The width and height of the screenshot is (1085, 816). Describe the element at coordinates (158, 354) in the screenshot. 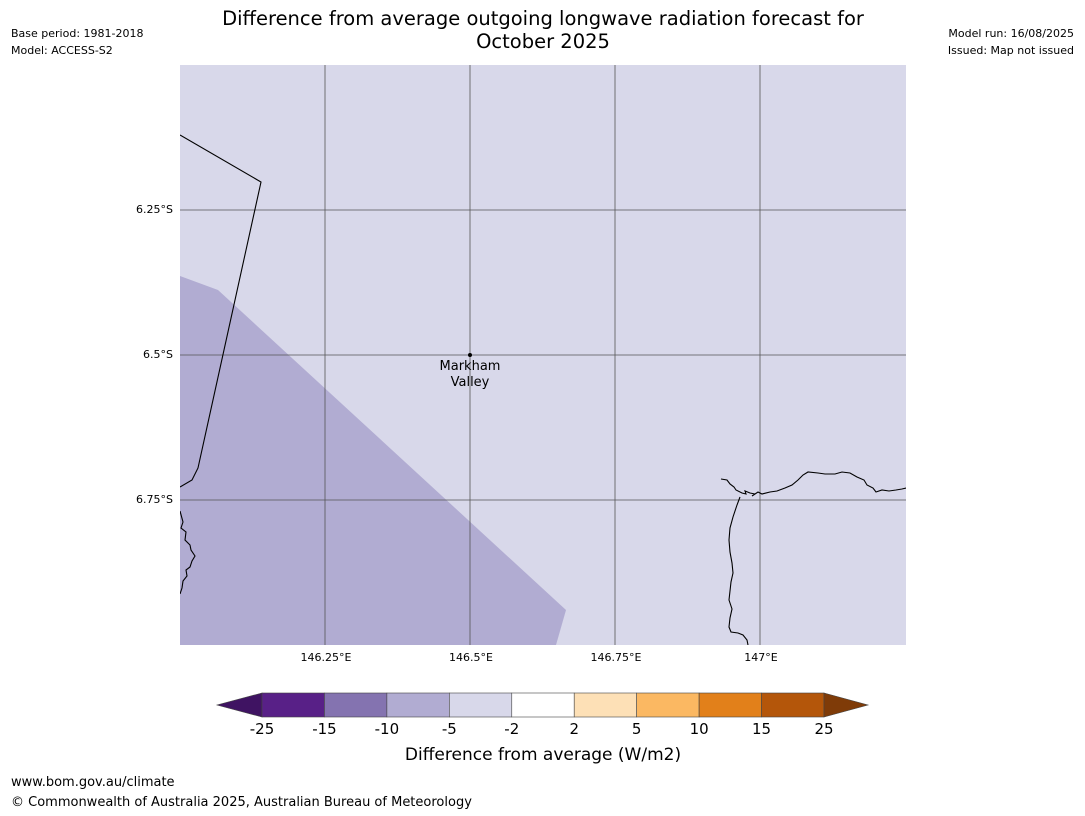

I see `lat-label-6-5: 6.5°S` at that location.